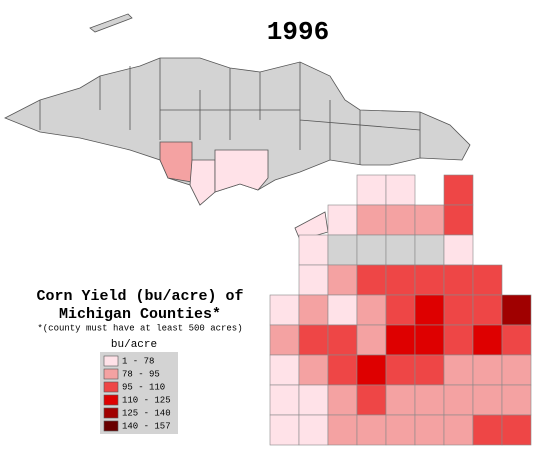  What do you see at coordinates (143, 387) in the screenshot?
I see `legend-label: 95 - 110` at bounding box center [143, 387].